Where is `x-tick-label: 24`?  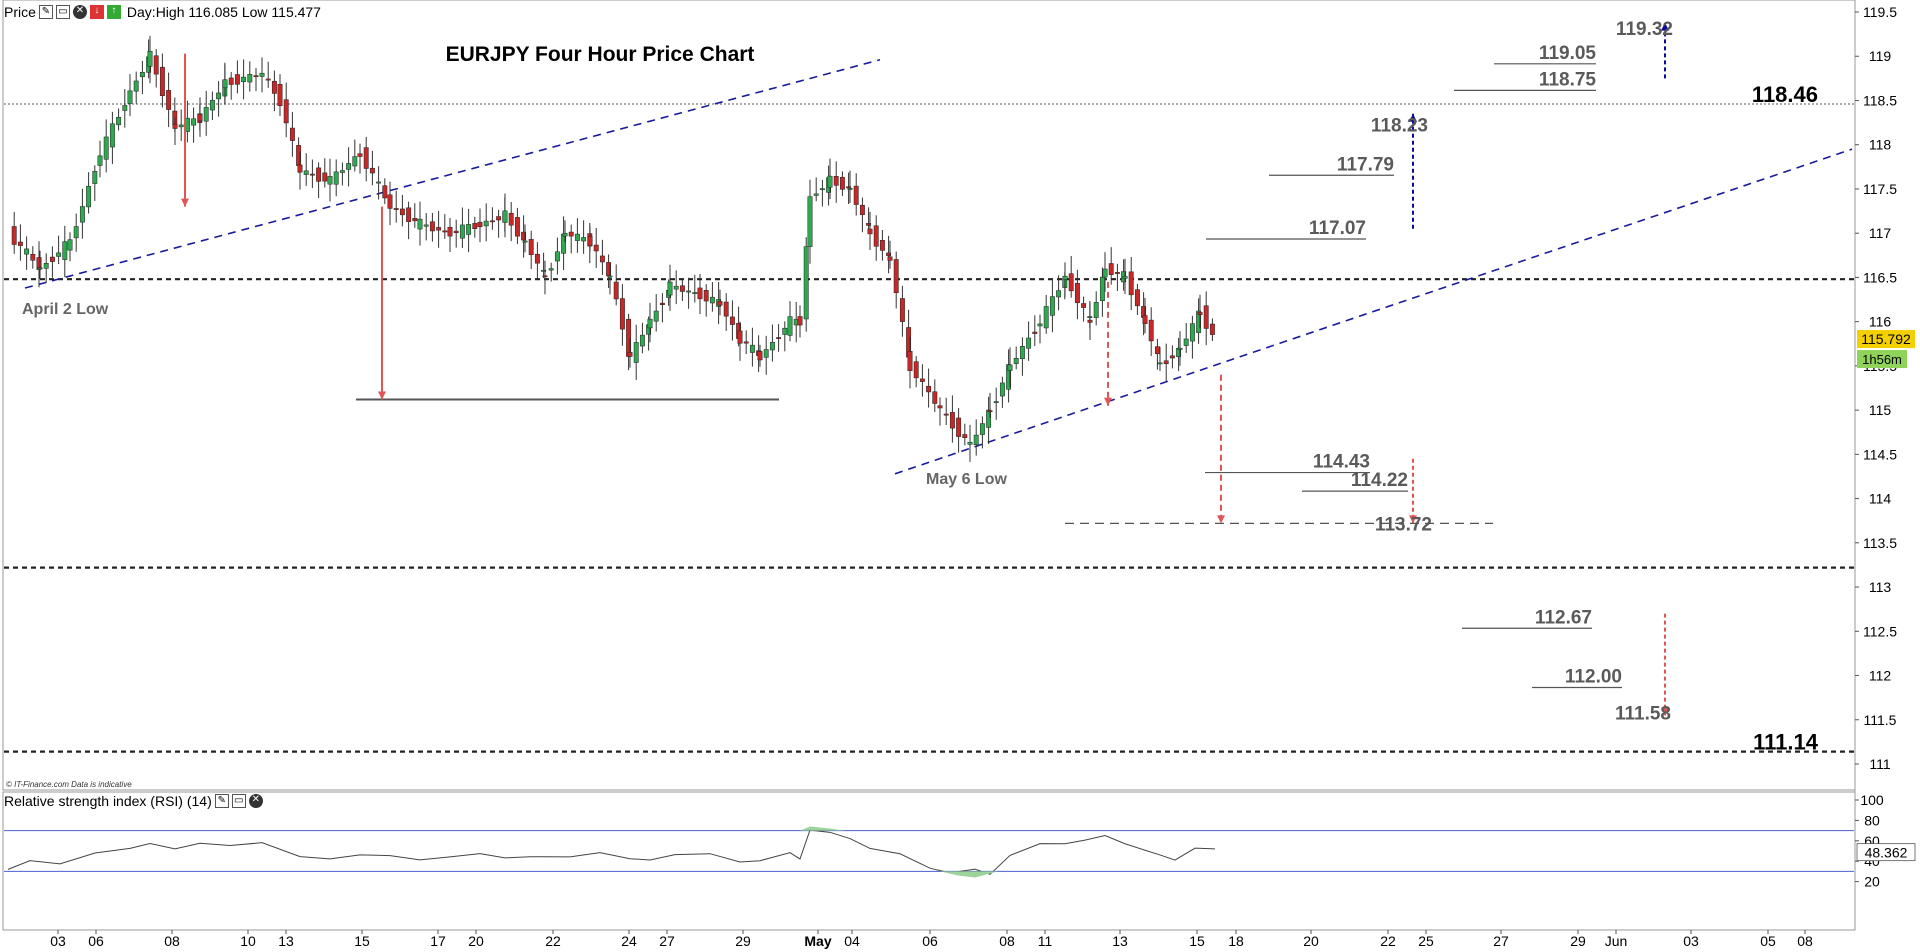 x-tick-label: 24 is located at coordinates (629, 941).